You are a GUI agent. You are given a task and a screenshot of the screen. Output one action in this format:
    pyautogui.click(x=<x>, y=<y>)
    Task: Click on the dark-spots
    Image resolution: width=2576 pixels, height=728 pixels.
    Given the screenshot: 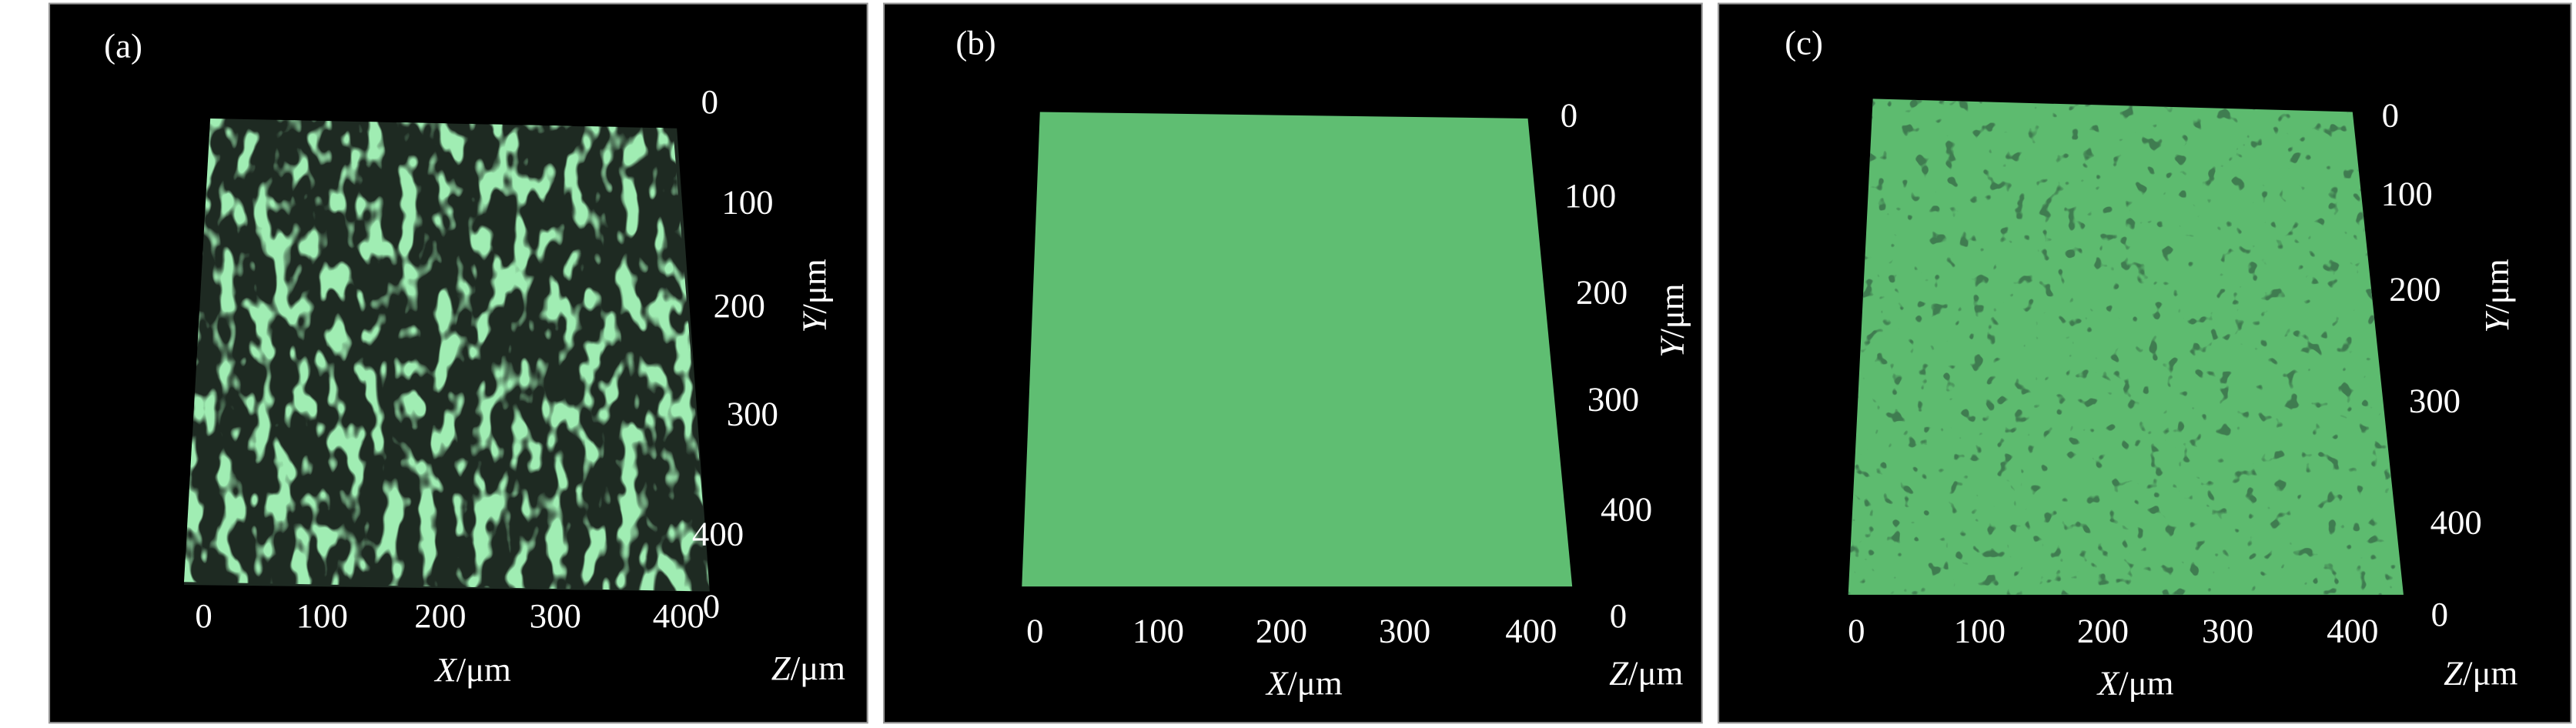 What is the action you would take?
    pyautogui.click(x=2126, y=347)
    